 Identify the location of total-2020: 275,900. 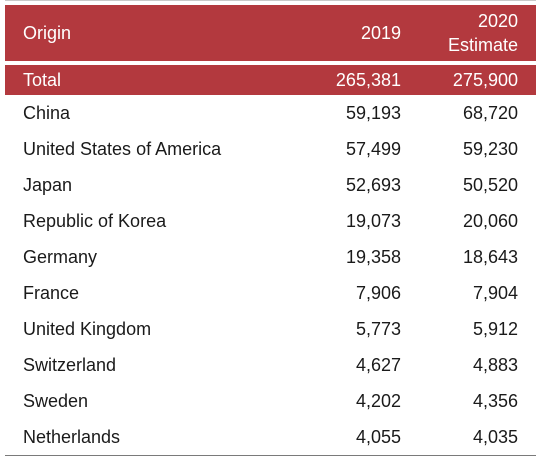
(475, 80).